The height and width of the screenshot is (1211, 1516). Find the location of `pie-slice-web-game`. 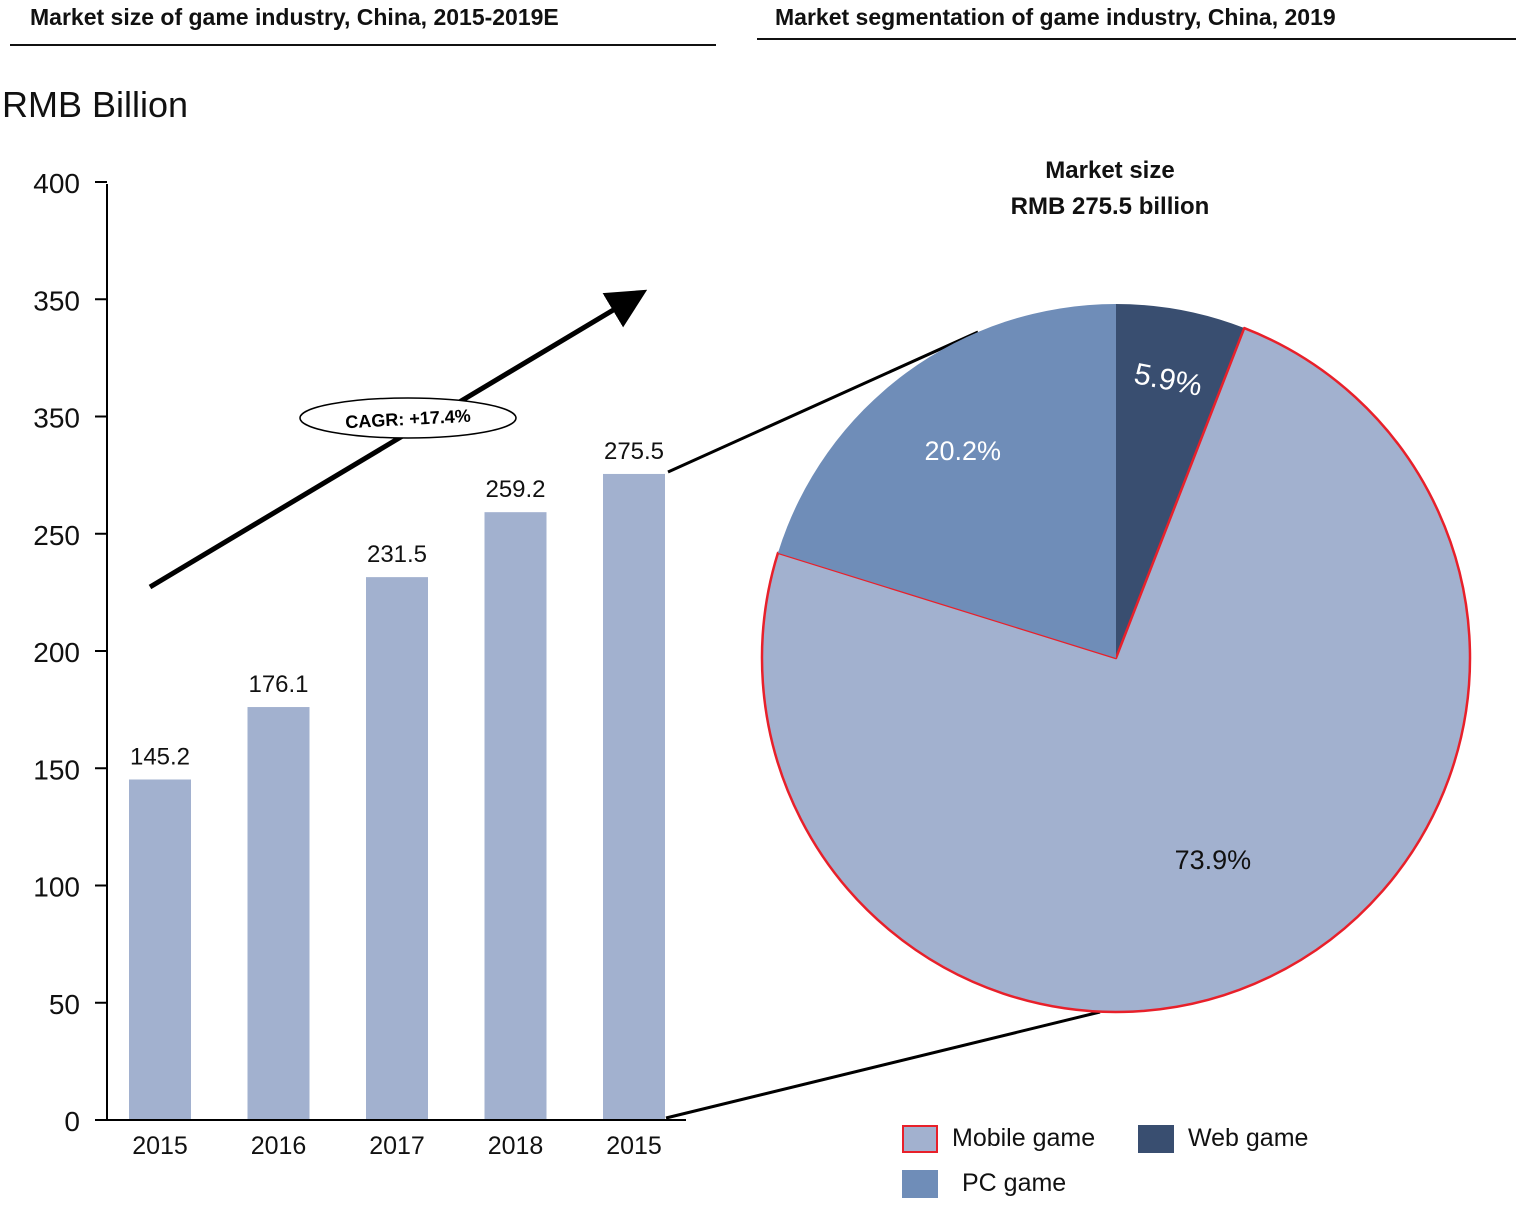

pie-slice-web-game is located at coordinates (1180, 481).